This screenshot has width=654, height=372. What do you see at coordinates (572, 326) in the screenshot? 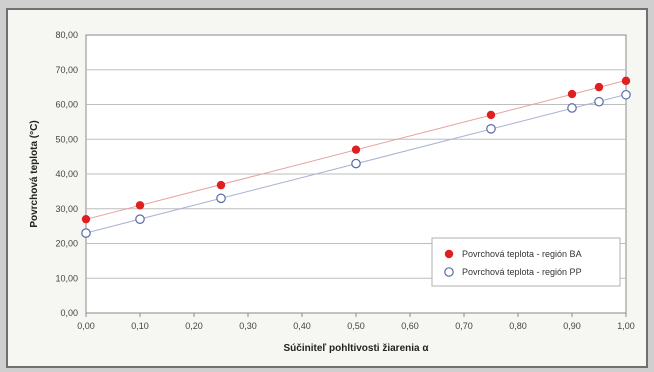
I see `x-tick-label: 0,90` at bounding box center [572, 326].